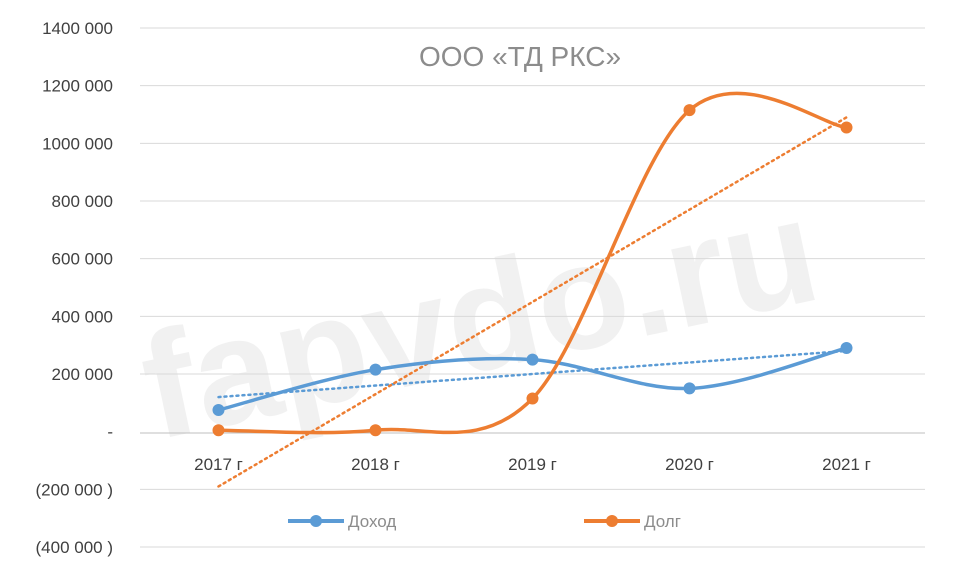 The image size is (954, 578). I want to click on x-tick-label: 2017 г, so click(218, 464).